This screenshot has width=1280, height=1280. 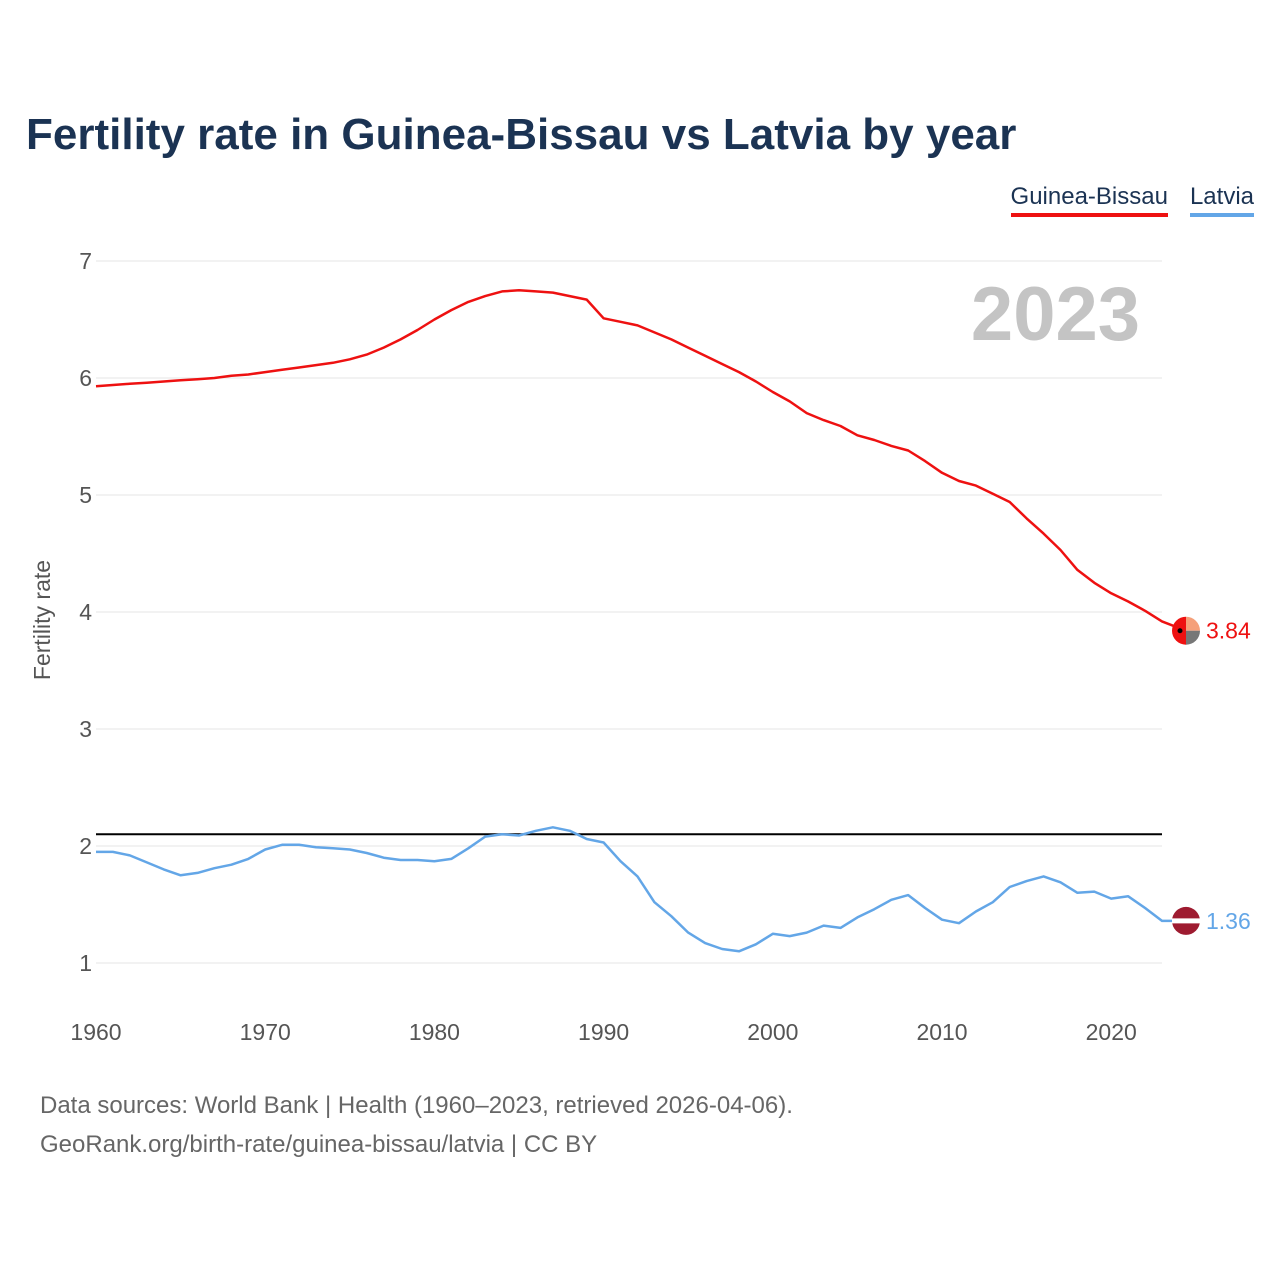 I want to click on x-tick-label-2010: 2010, so click(x=941, y=1032).